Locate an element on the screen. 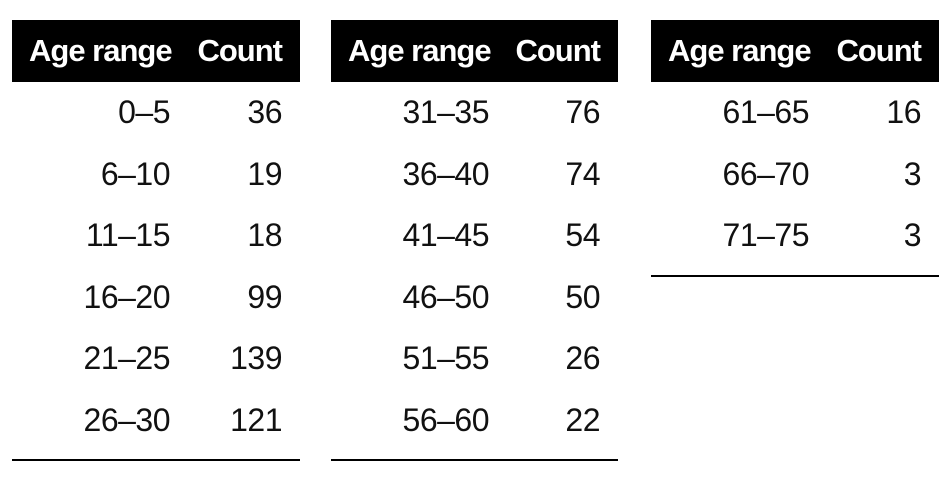 This screenshot has width=945, height=481. count-cell: 99 is located at coordinates (264, 296).